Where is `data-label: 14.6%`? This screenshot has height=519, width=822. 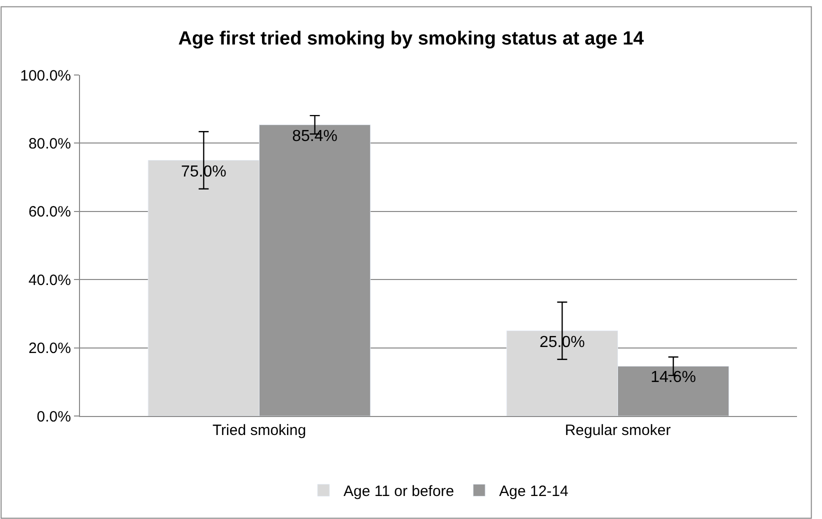 data-label: 14.6% is located at coordinates (673, 377).